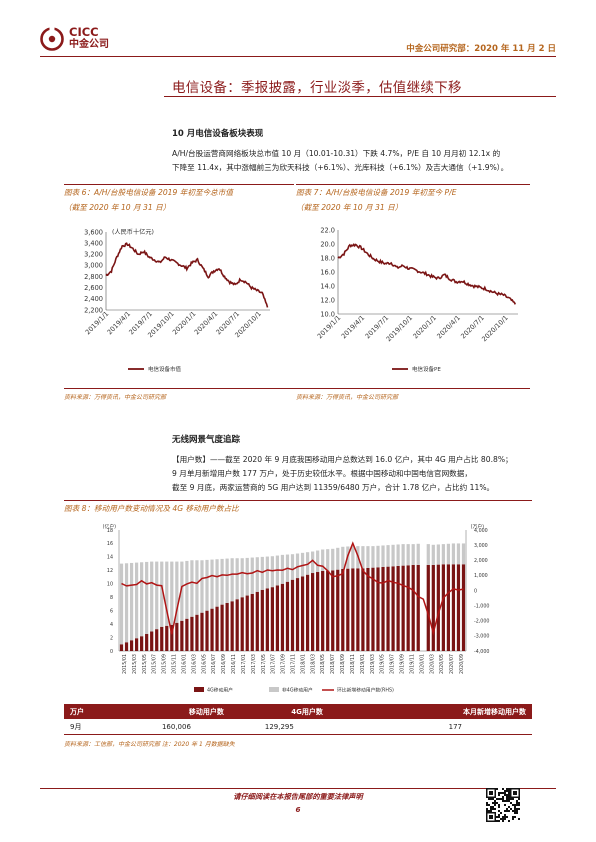  Describe the element at coordinates (349, 207) in the screenshot. I see `fig7-caption2: （截至 2020 年 10 月 31 日）` at that location.